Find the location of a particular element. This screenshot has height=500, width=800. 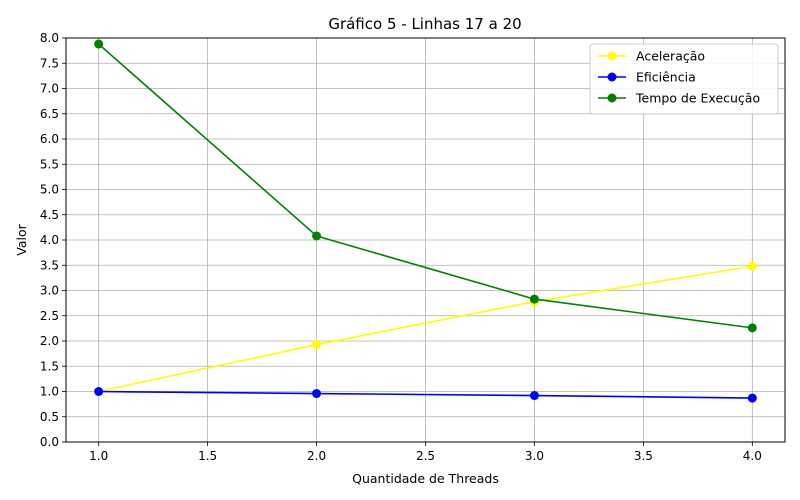

series-line is located at coordinates (425, 394).